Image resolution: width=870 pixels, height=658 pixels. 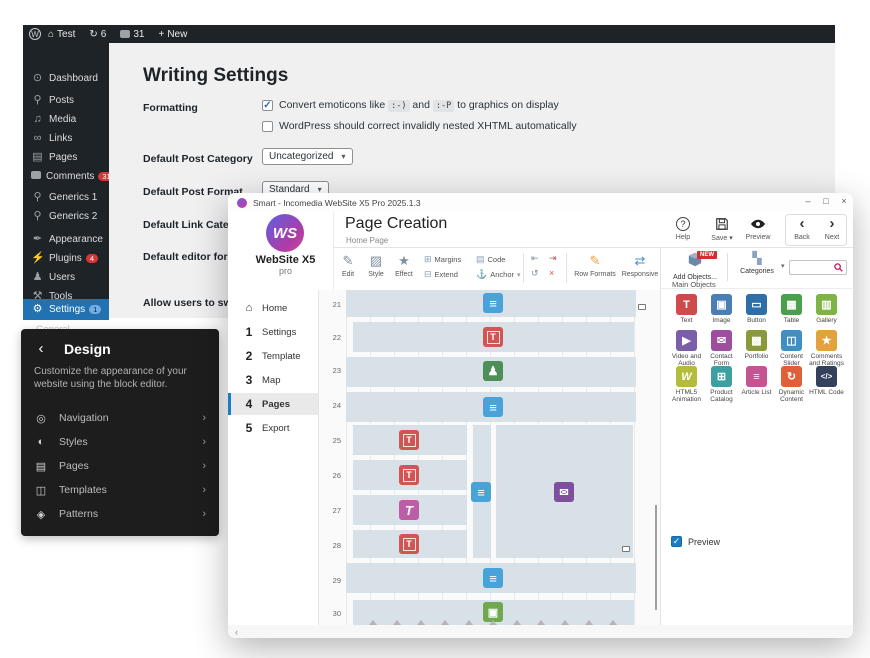 What do you see at coordinates (676, 541) in the screenshot?
I see `preview-checkbox: ✓` at bounding box center [676, 541].